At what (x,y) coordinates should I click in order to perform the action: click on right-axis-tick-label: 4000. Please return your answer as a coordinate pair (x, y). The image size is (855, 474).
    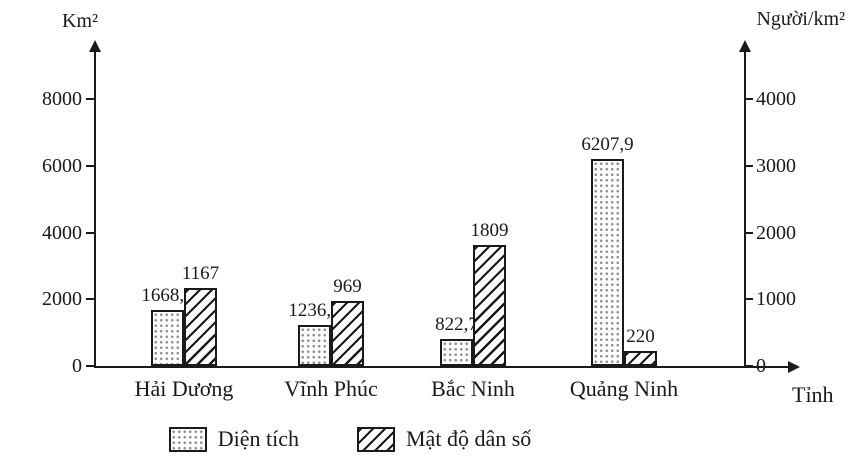
    Looking at the image, I should click on (776, 99).